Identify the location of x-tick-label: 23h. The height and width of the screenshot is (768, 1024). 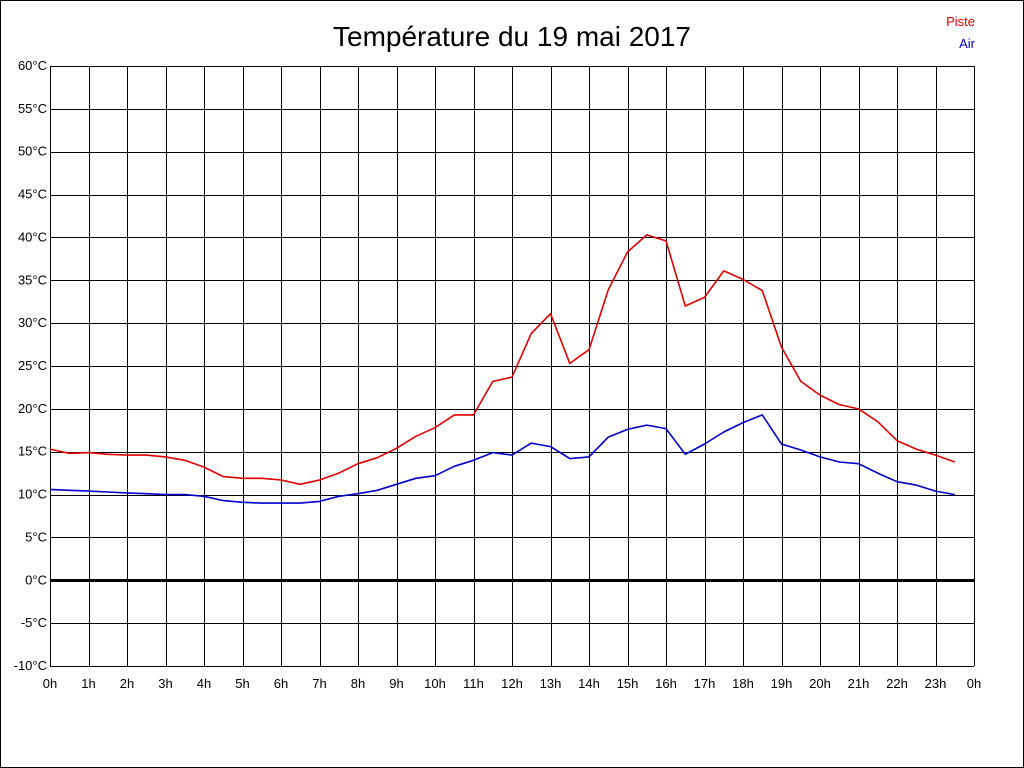
(936, 683).